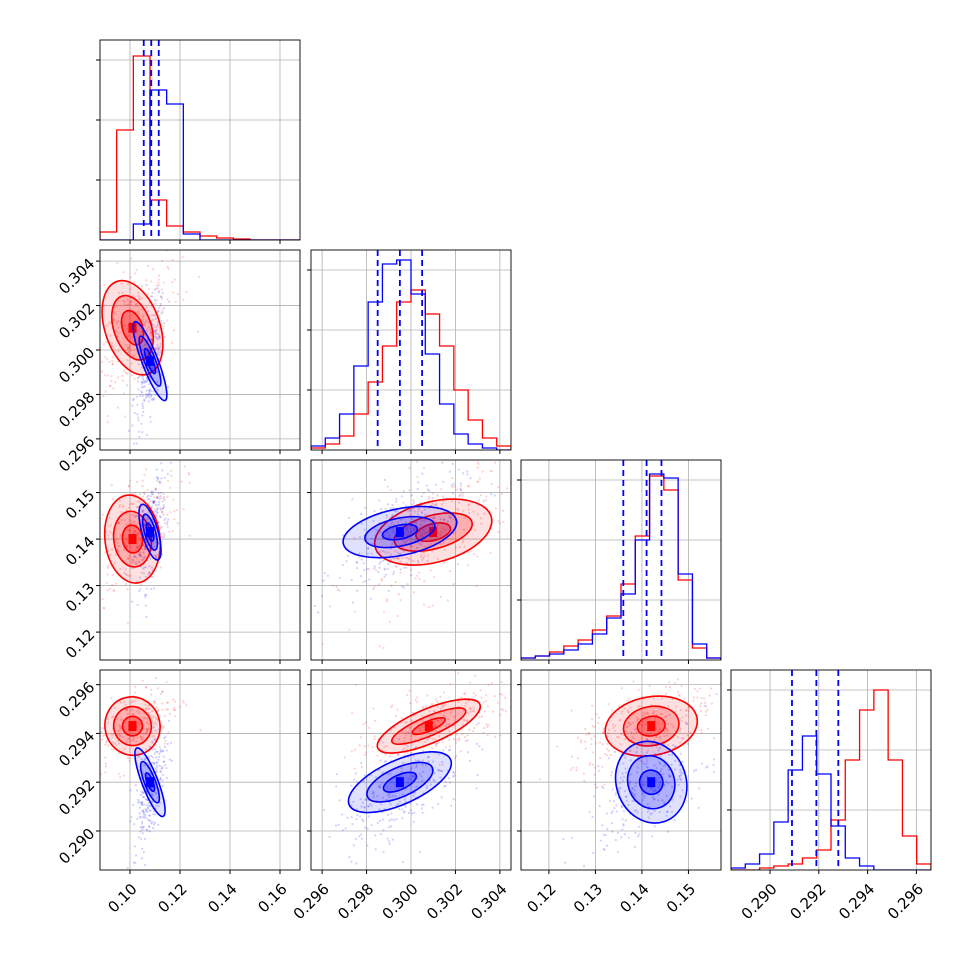  I want to click on y-tick-label-3-1: 0.292, so click(76, 797).